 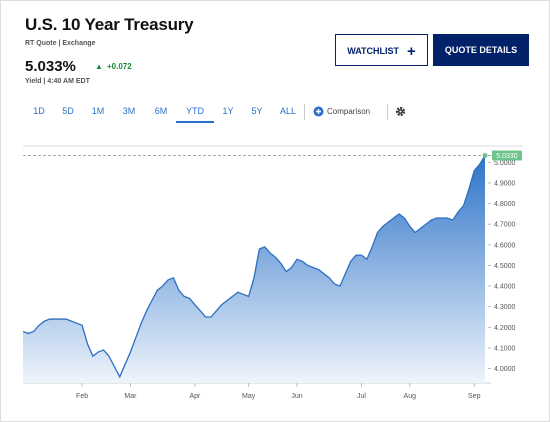 I want to click on y-tick-label: 4.0000, so click(x=505, y=369).